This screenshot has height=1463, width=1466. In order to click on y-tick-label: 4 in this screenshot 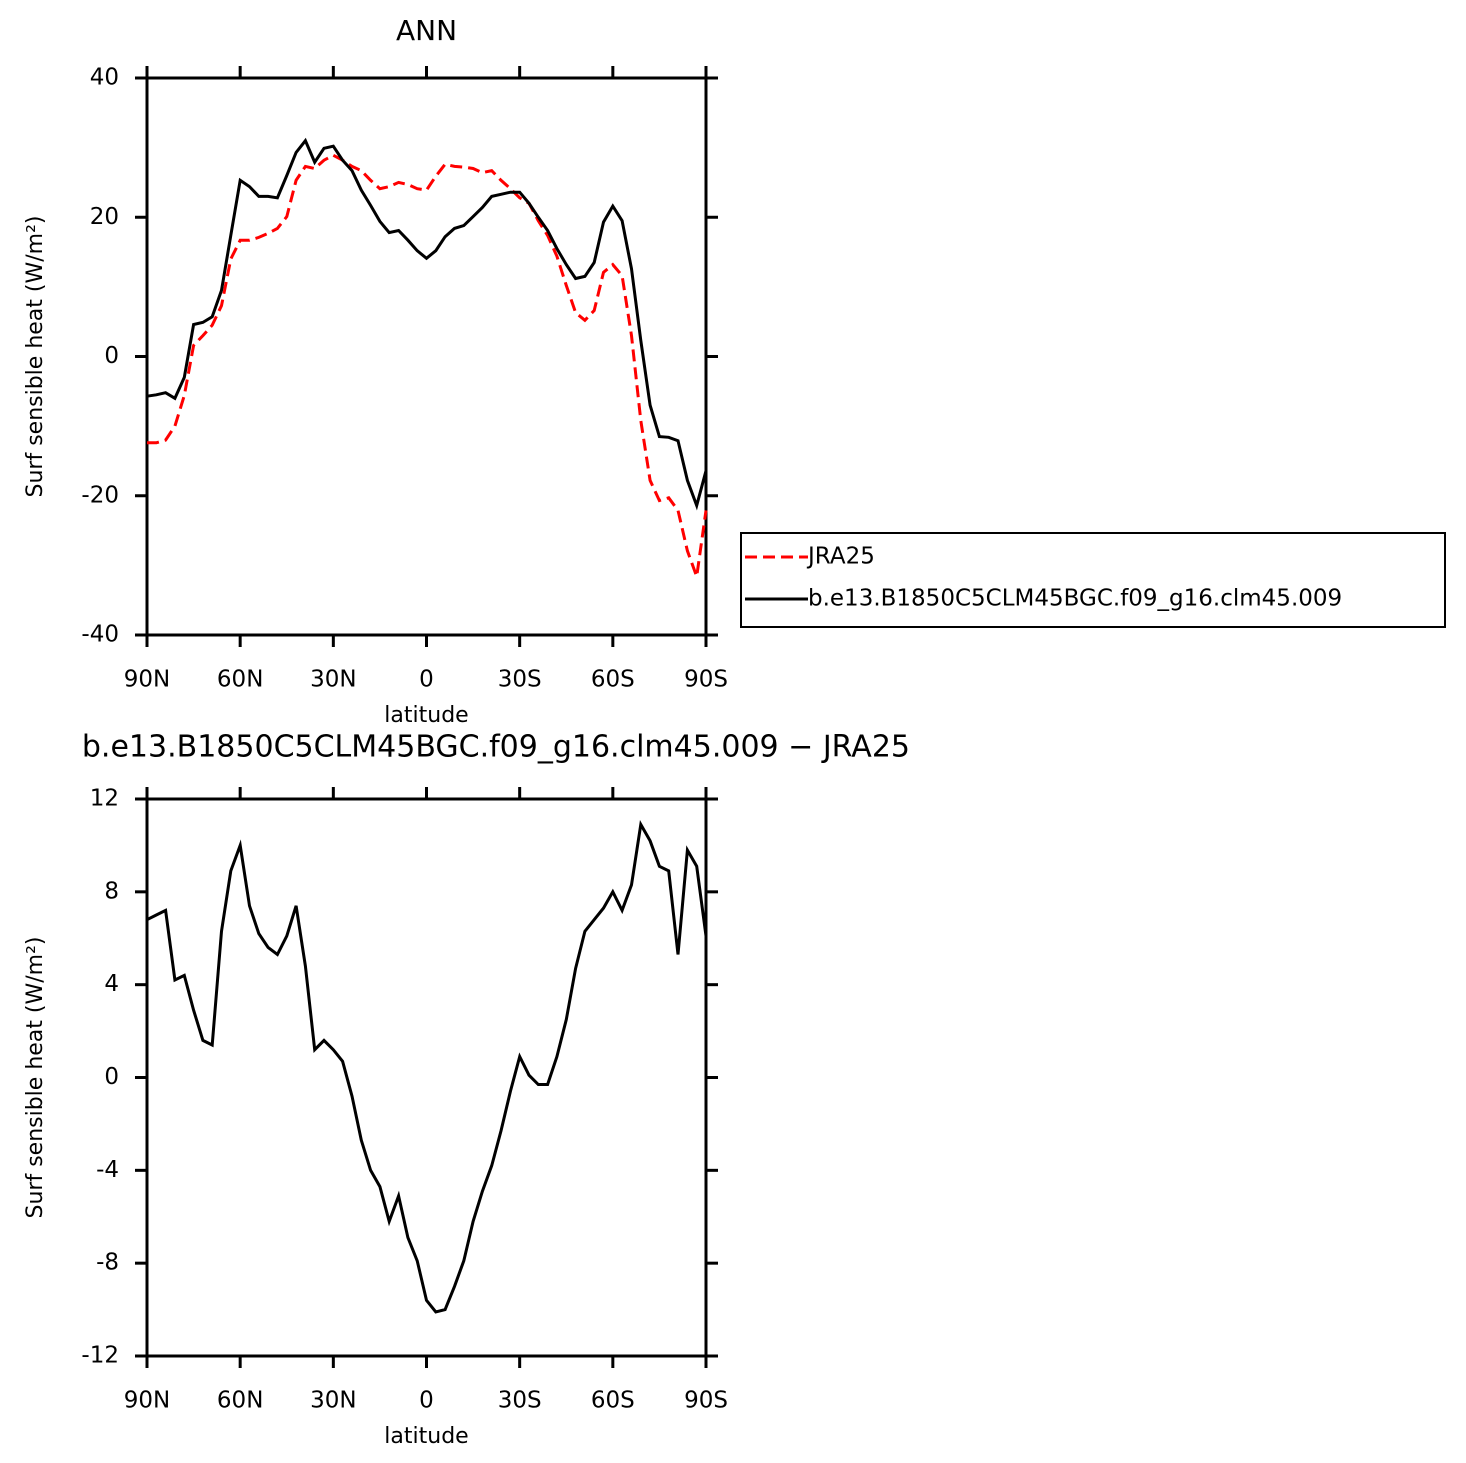, I will do `click(111, 984)`.